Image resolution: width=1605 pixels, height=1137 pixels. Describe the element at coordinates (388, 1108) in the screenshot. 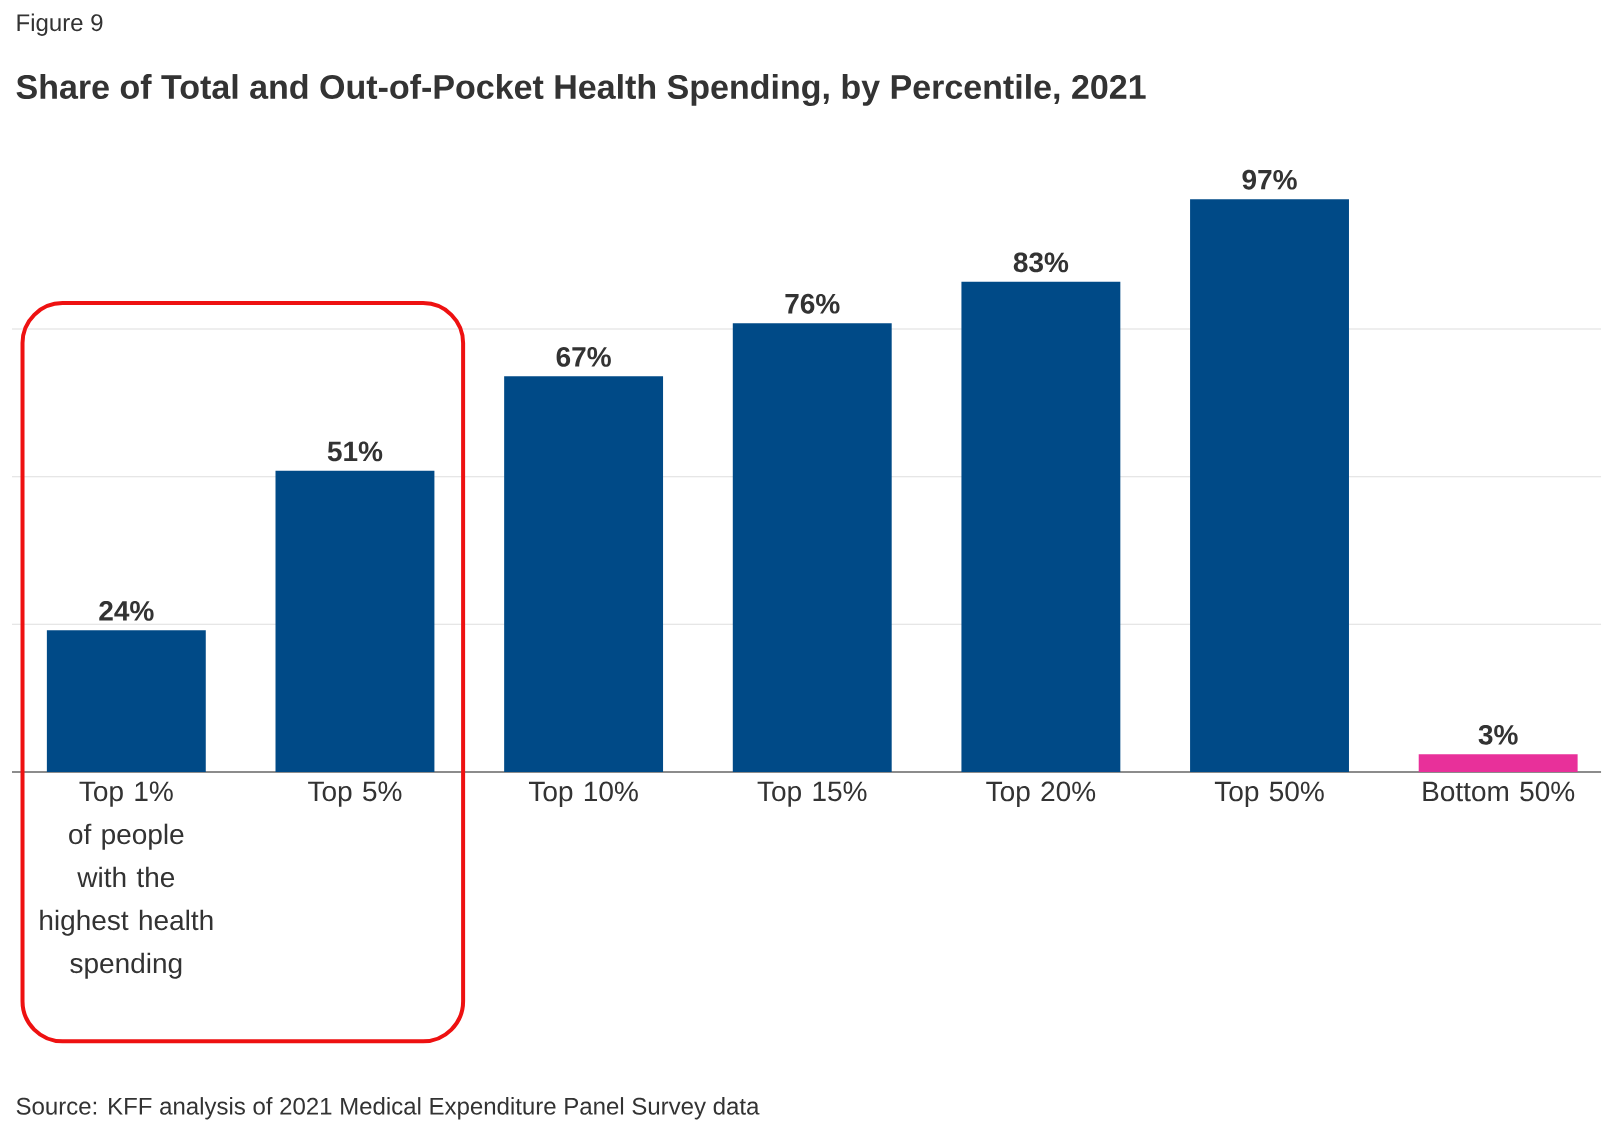

I see `source-note: Source: KFF analysis of 2021 Medical Expenditure Panel Survey data` at that location.